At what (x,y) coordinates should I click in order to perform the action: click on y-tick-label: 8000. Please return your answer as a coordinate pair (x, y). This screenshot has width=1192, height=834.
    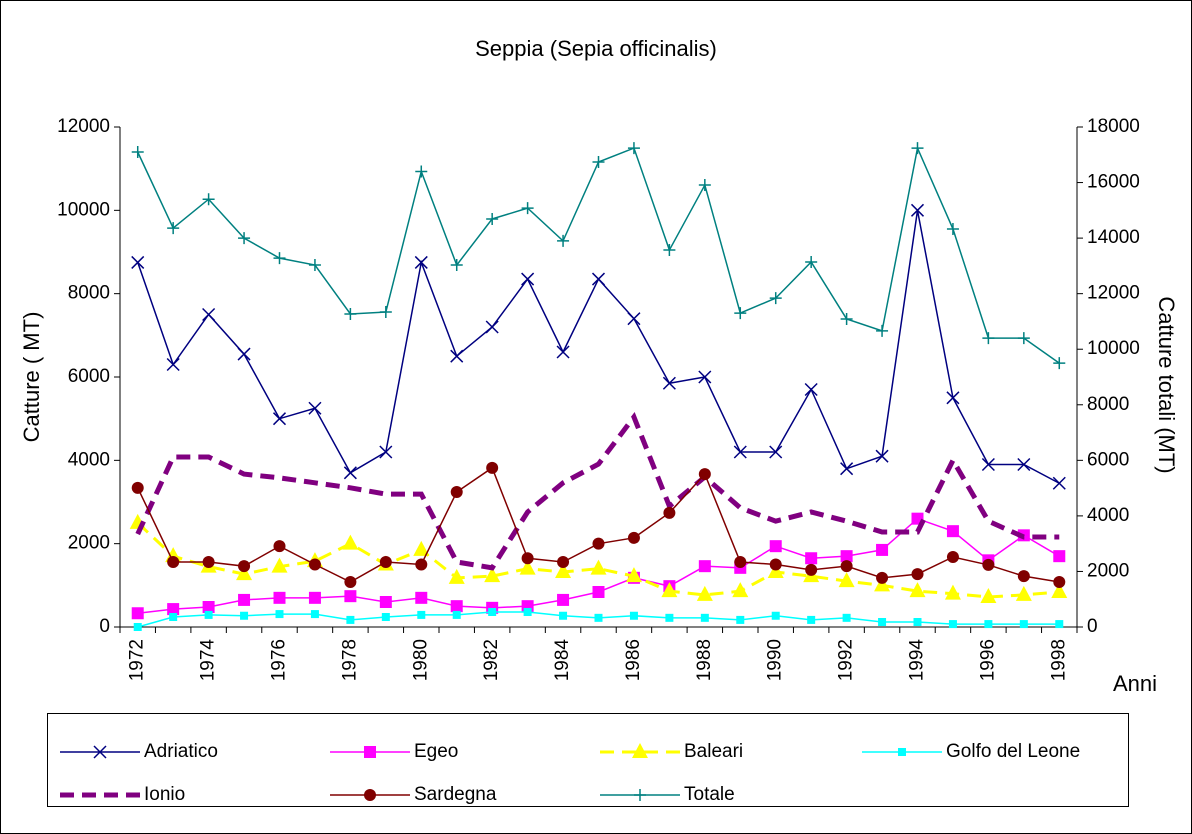
    Looking at the image, I should click on (89, 293).